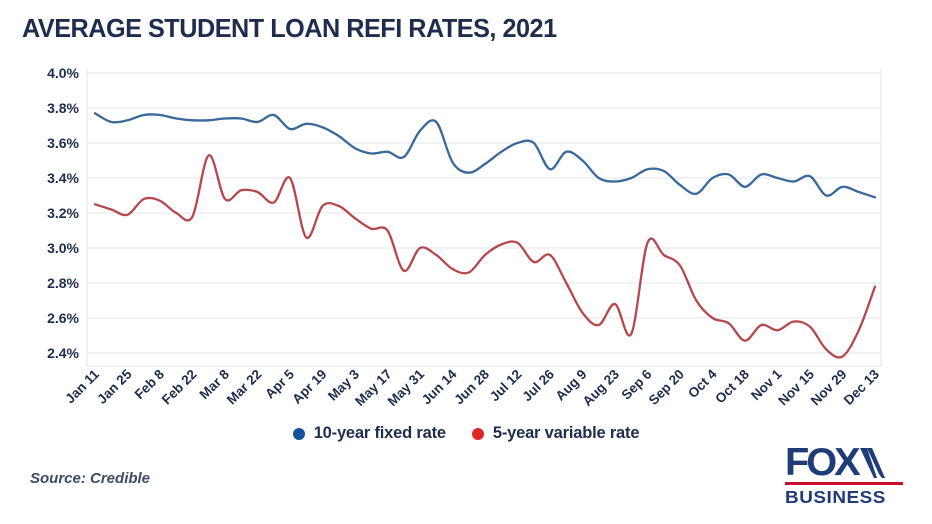 Image resolution: width=932 pixels, height=524 pixels. What do you see at coordinates (63, 108) in the screenshot?
I see `y-tick-label: 3.8%` at bounding box center [63, 108].